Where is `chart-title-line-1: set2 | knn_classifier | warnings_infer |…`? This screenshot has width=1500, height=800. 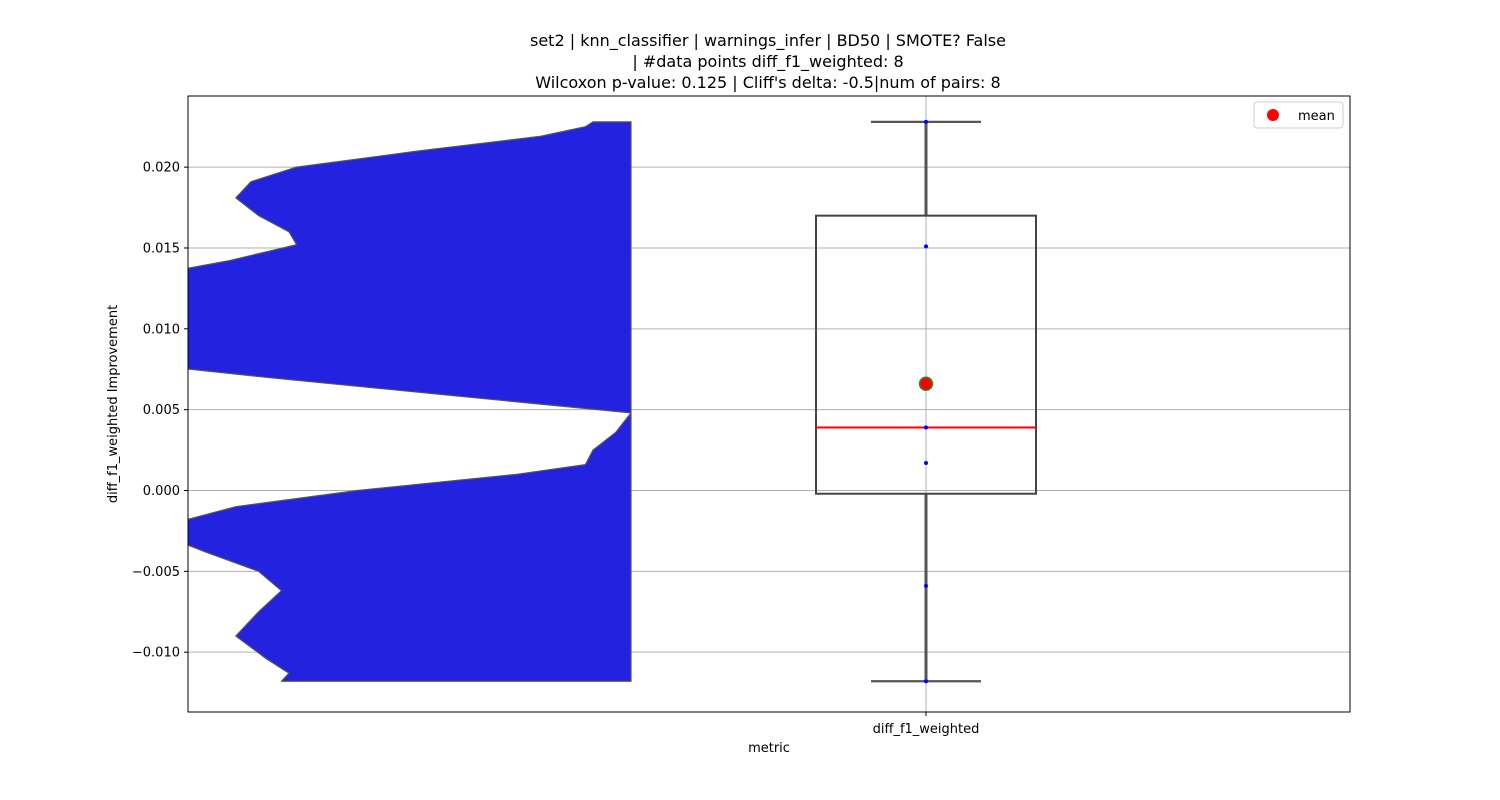 chart-title-line-1: set2 | knn_classifier | warnings_infer |… is located at coordinates (768, 41).